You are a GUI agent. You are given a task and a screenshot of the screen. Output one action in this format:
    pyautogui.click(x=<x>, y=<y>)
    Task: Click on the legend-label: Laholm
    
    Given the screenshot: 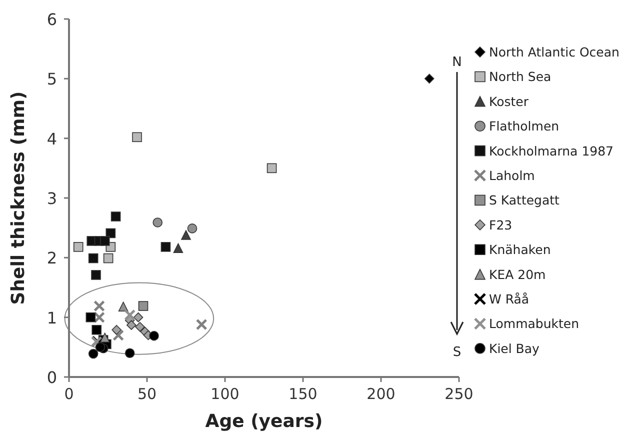 What is the action you would take?
    pyautogui.click(x=512, y=175)
    